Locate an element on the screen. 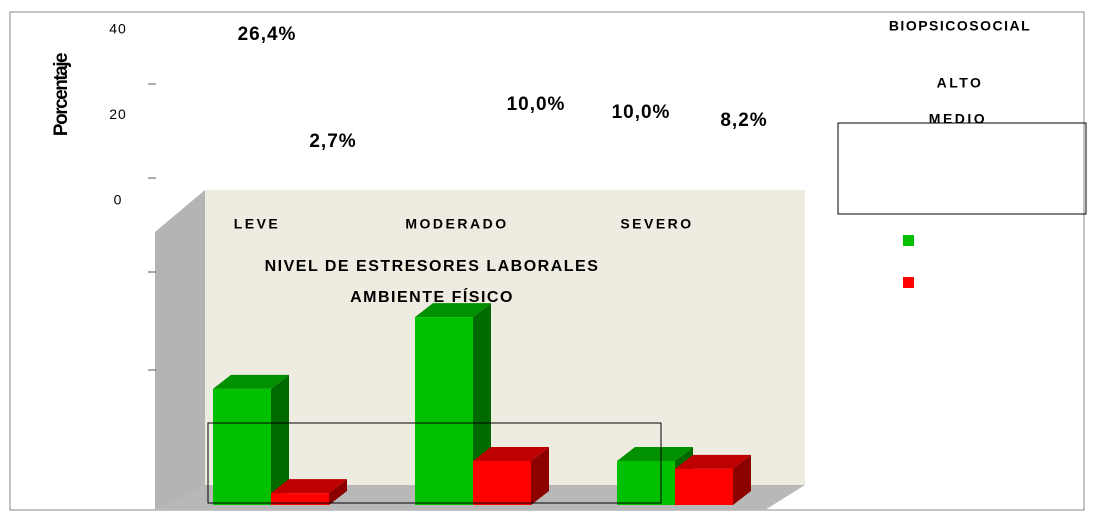  x-axis-title: AMBIENTE FÍSICO is located at coordinates (432, 296).